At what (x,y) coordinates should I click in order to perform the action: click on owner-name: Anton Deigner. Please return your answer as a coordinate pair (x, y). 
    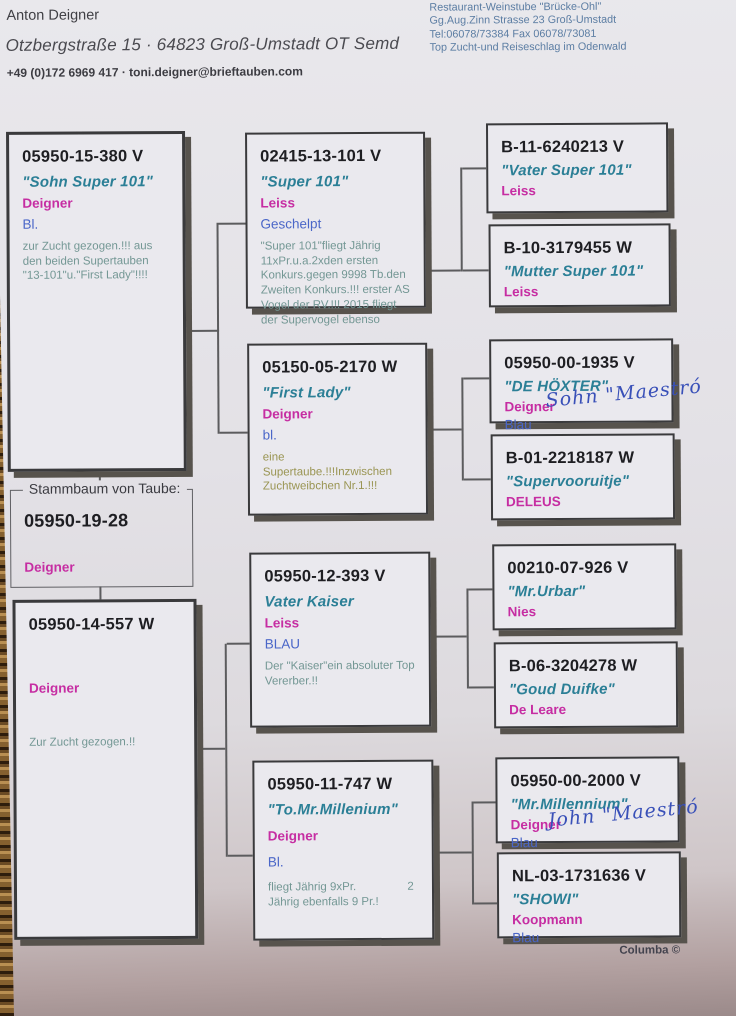
    Looking at the image, I should click on (53, 15).